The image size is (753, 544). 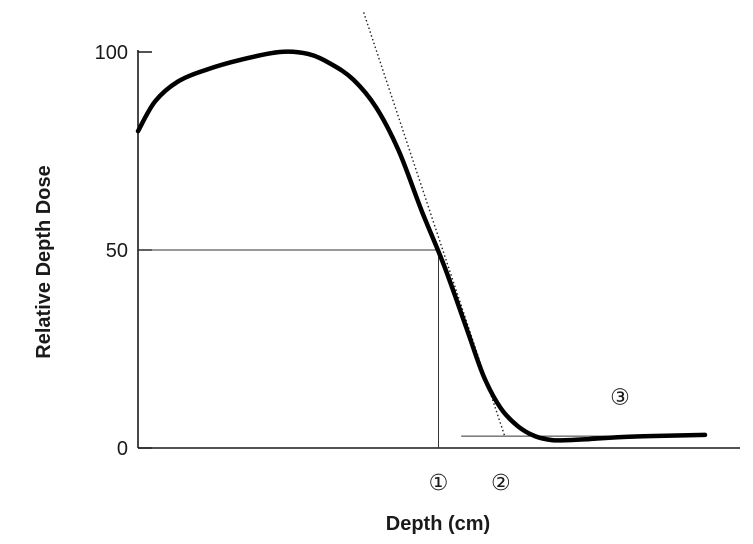 I want to click on x-axis-label: Depth (cm), so click(x=438, y=524).